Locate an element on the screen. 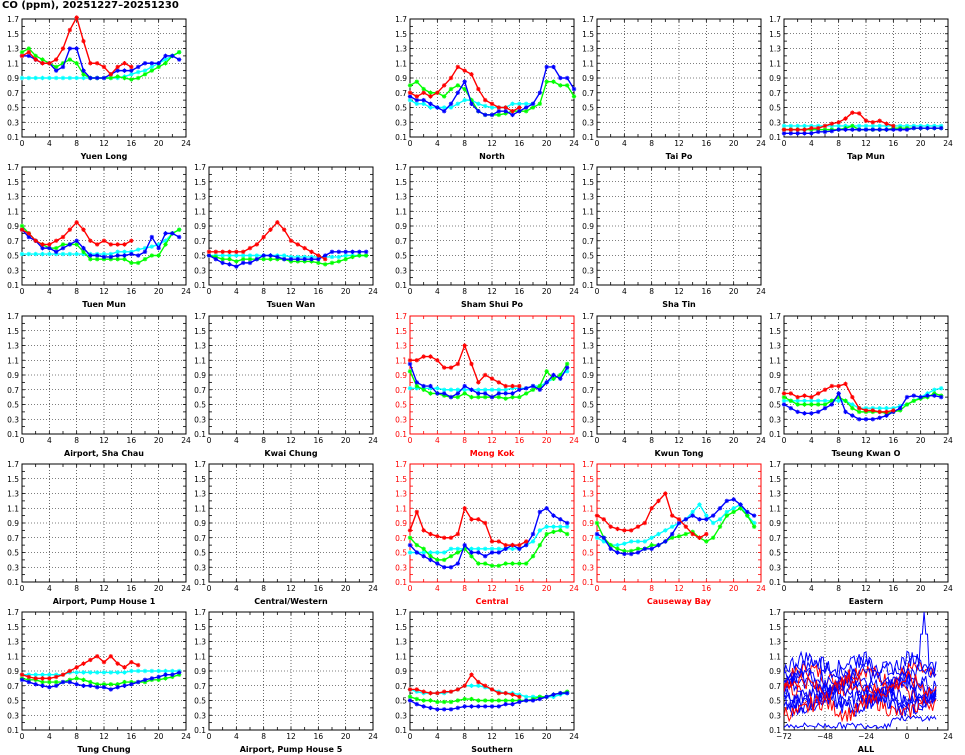 Image resolution: width=965 pixels, height=755 pixels. series-line is located at coordinates (101, 673).